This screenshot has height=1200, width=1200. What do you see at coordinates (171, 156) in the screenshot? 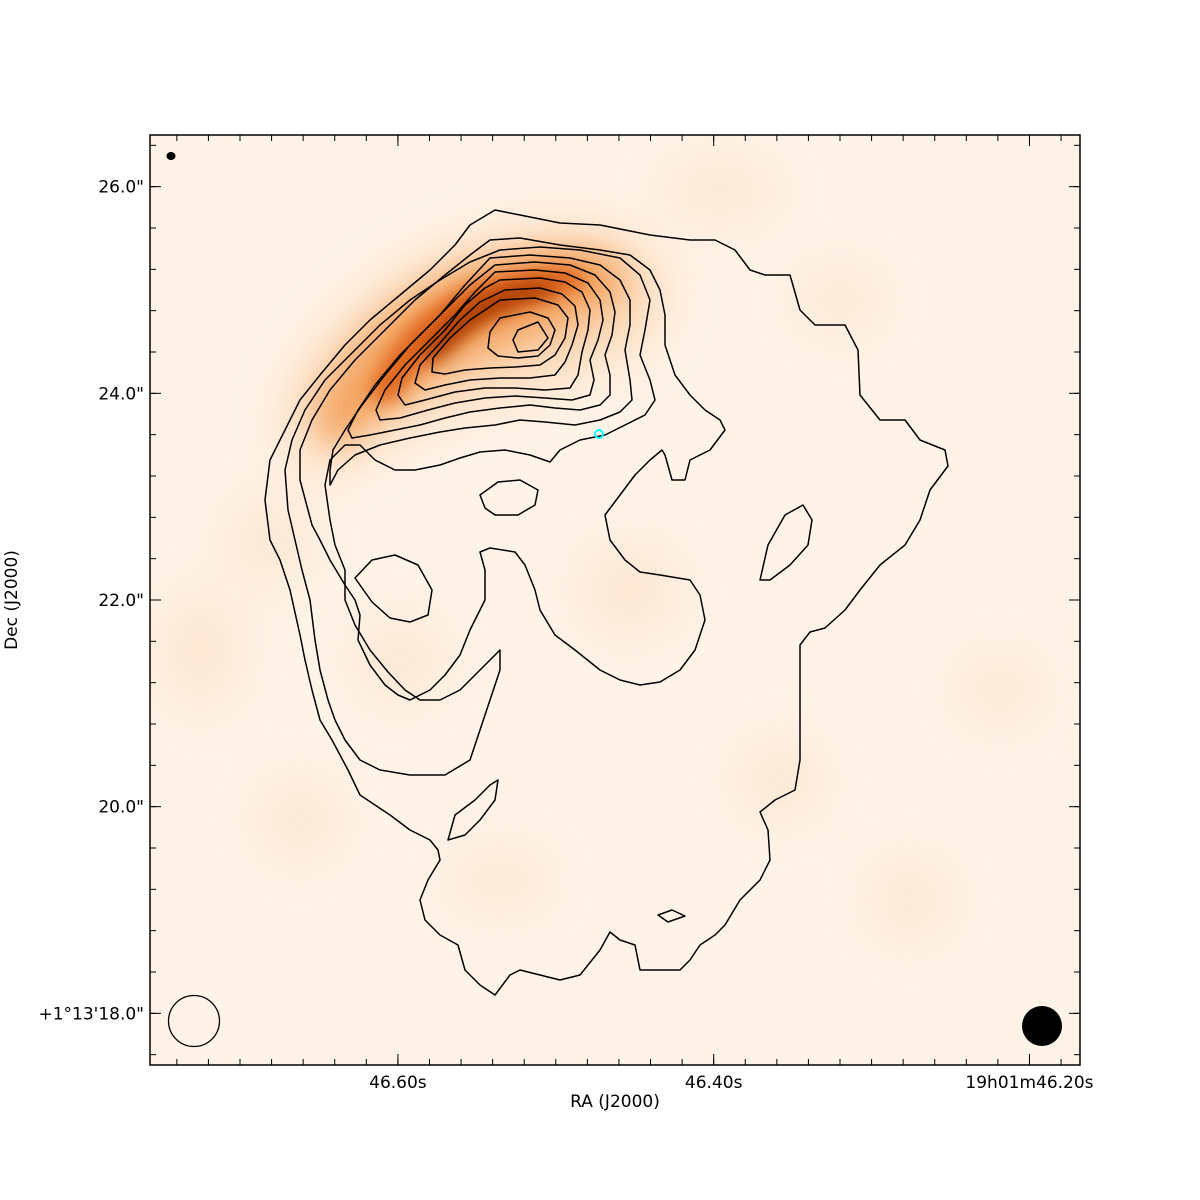
I see `small-beam-icon` at bounding box center [171, 156].